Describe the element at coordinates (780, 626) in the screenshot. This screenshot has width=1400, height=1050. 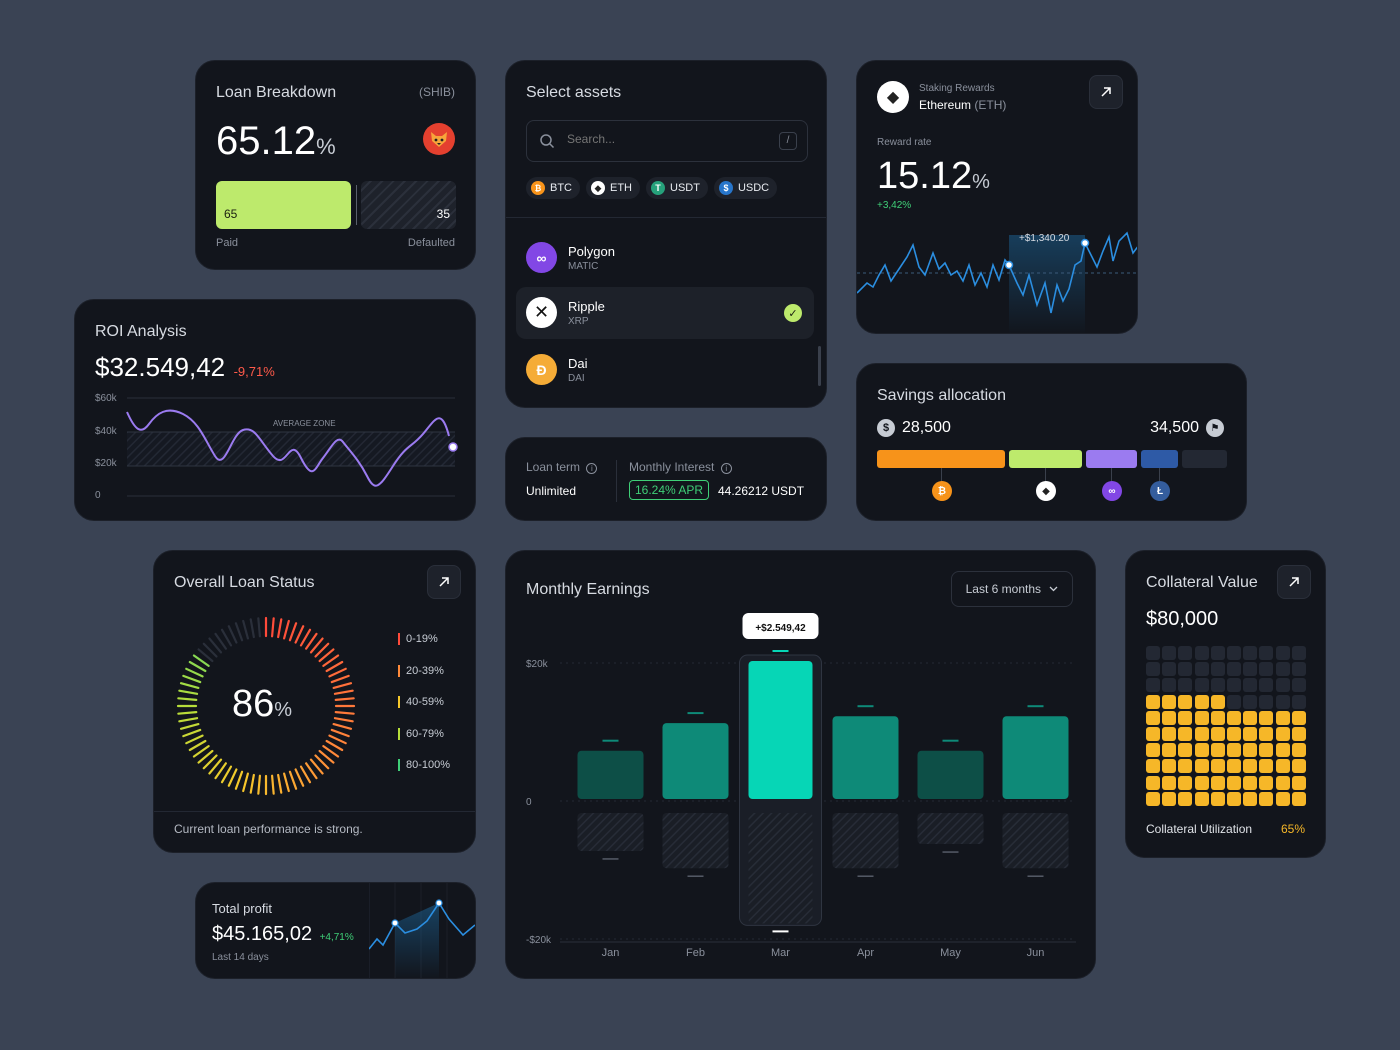
I see `earnings-tooltip` at that location.